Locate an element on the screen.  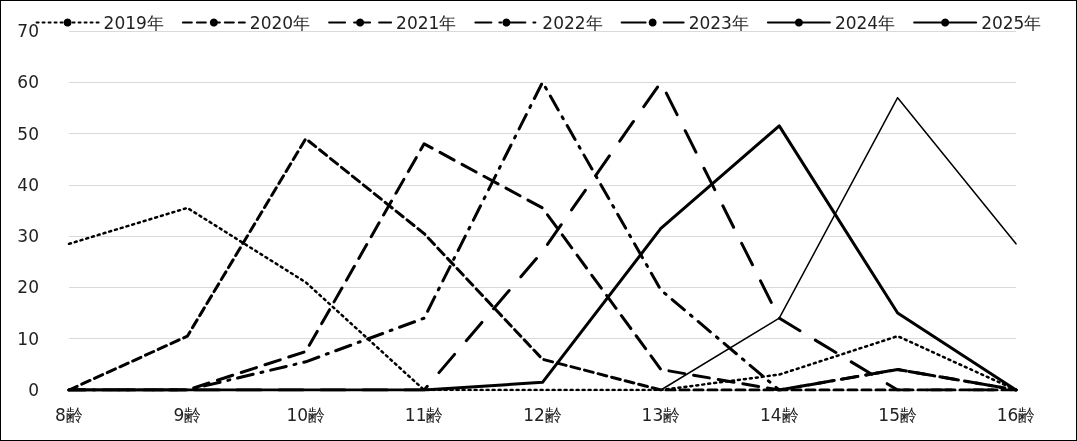
legend-label: 2022年 is located at coordinates (572, 22).